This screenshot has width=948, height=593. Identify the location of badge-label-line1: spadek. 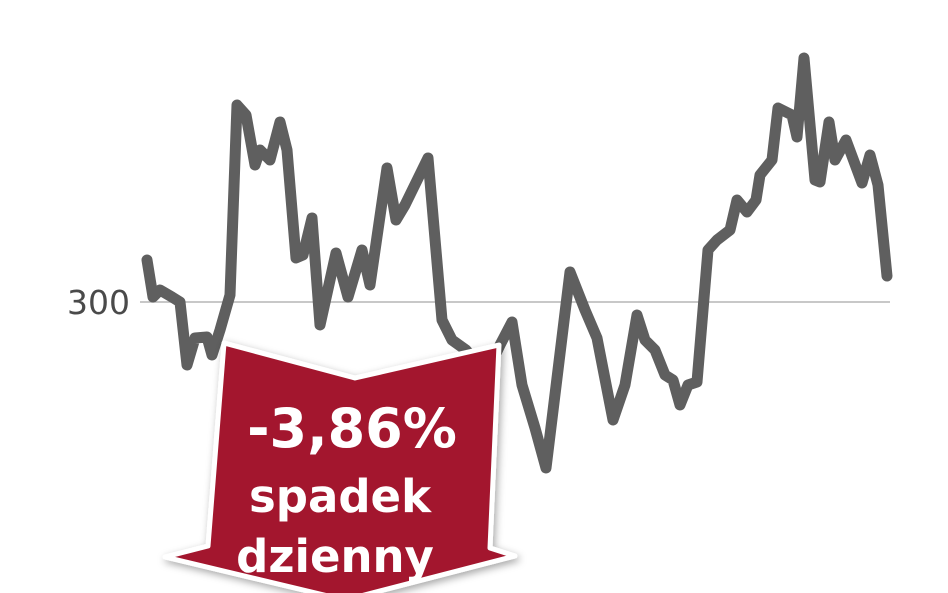
(340, 496).